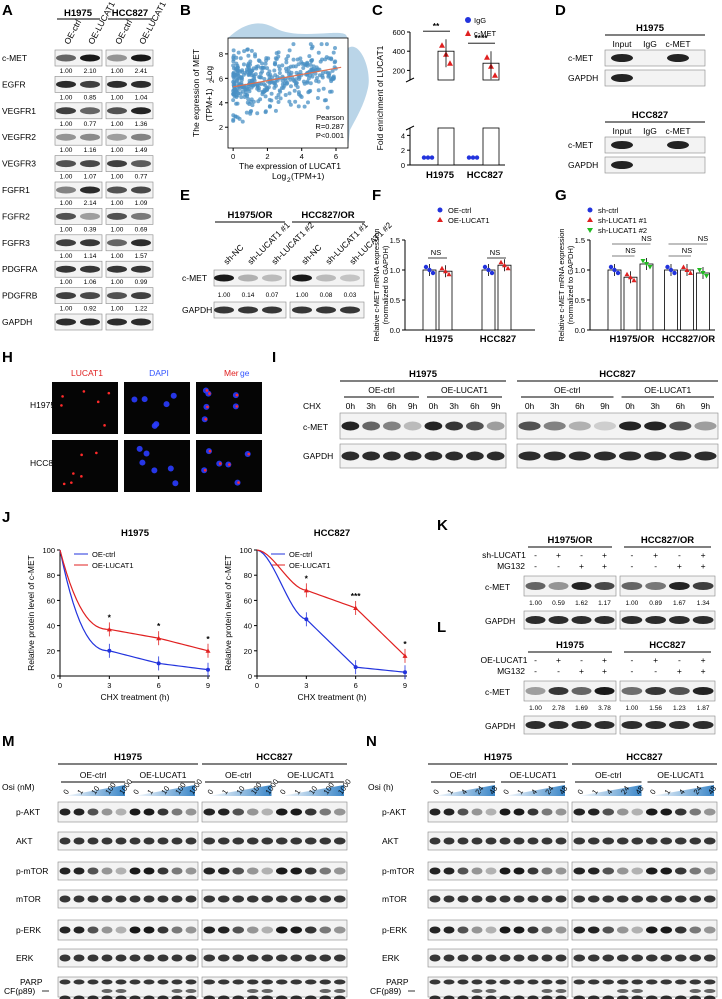  Describe the element at coordinates (655, 603) in the screenshot. I see `band-quant: 0.89` at that location.